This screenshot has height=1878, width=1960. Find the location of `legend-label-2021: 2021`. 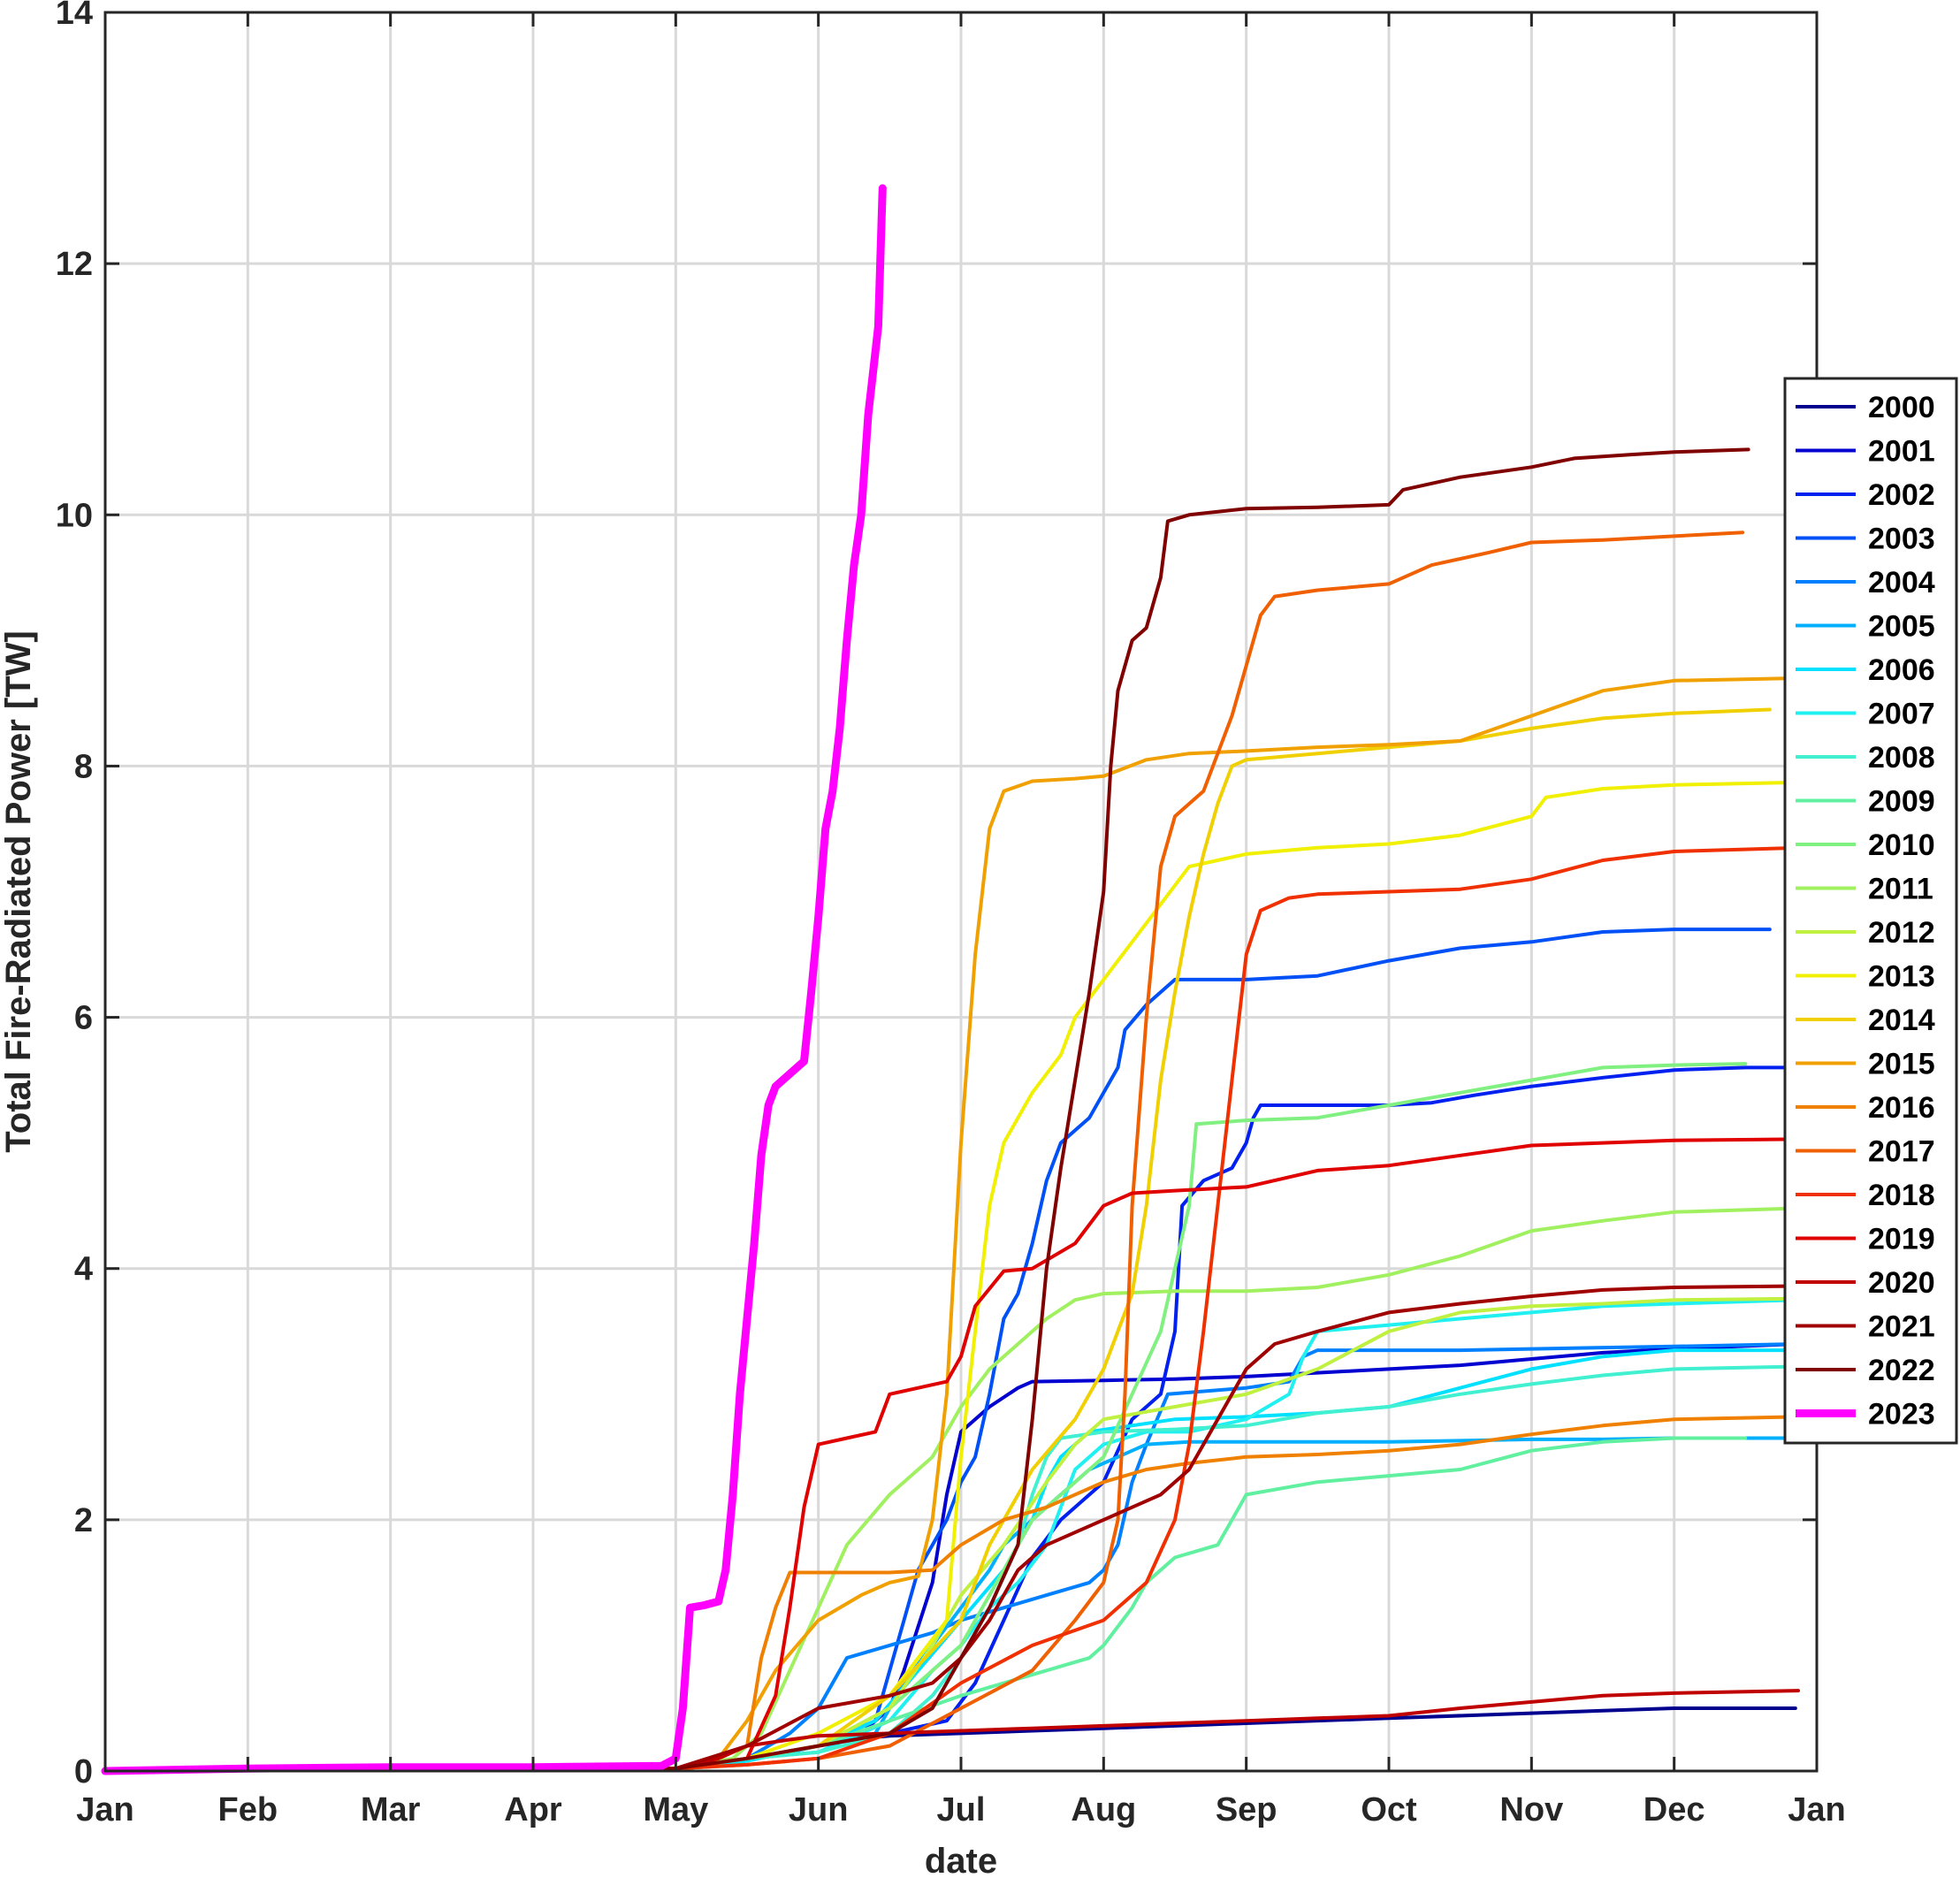

legend-label-2021: 2021 is located at coordinates (1902, 1327).